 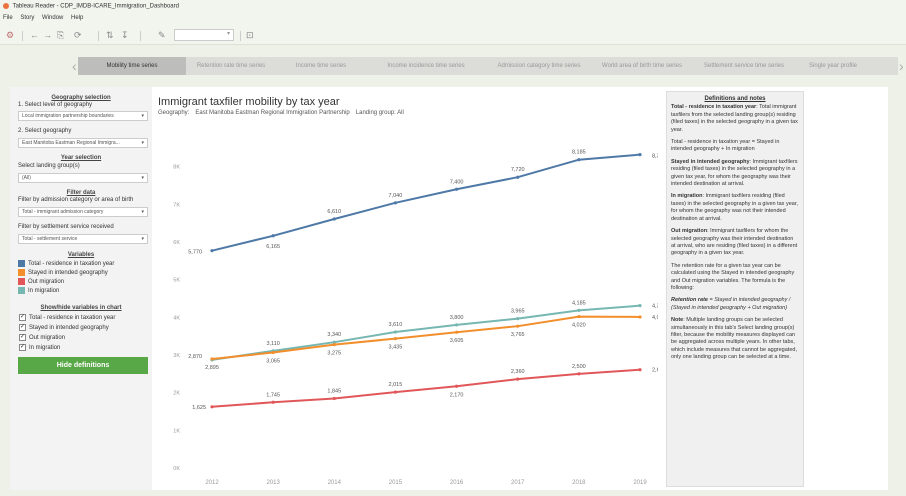 What do you see at coordinates (453, 19) in the screenshot?
I see `menu-bar: File Story Window Help` at bounding box center [453, 19].